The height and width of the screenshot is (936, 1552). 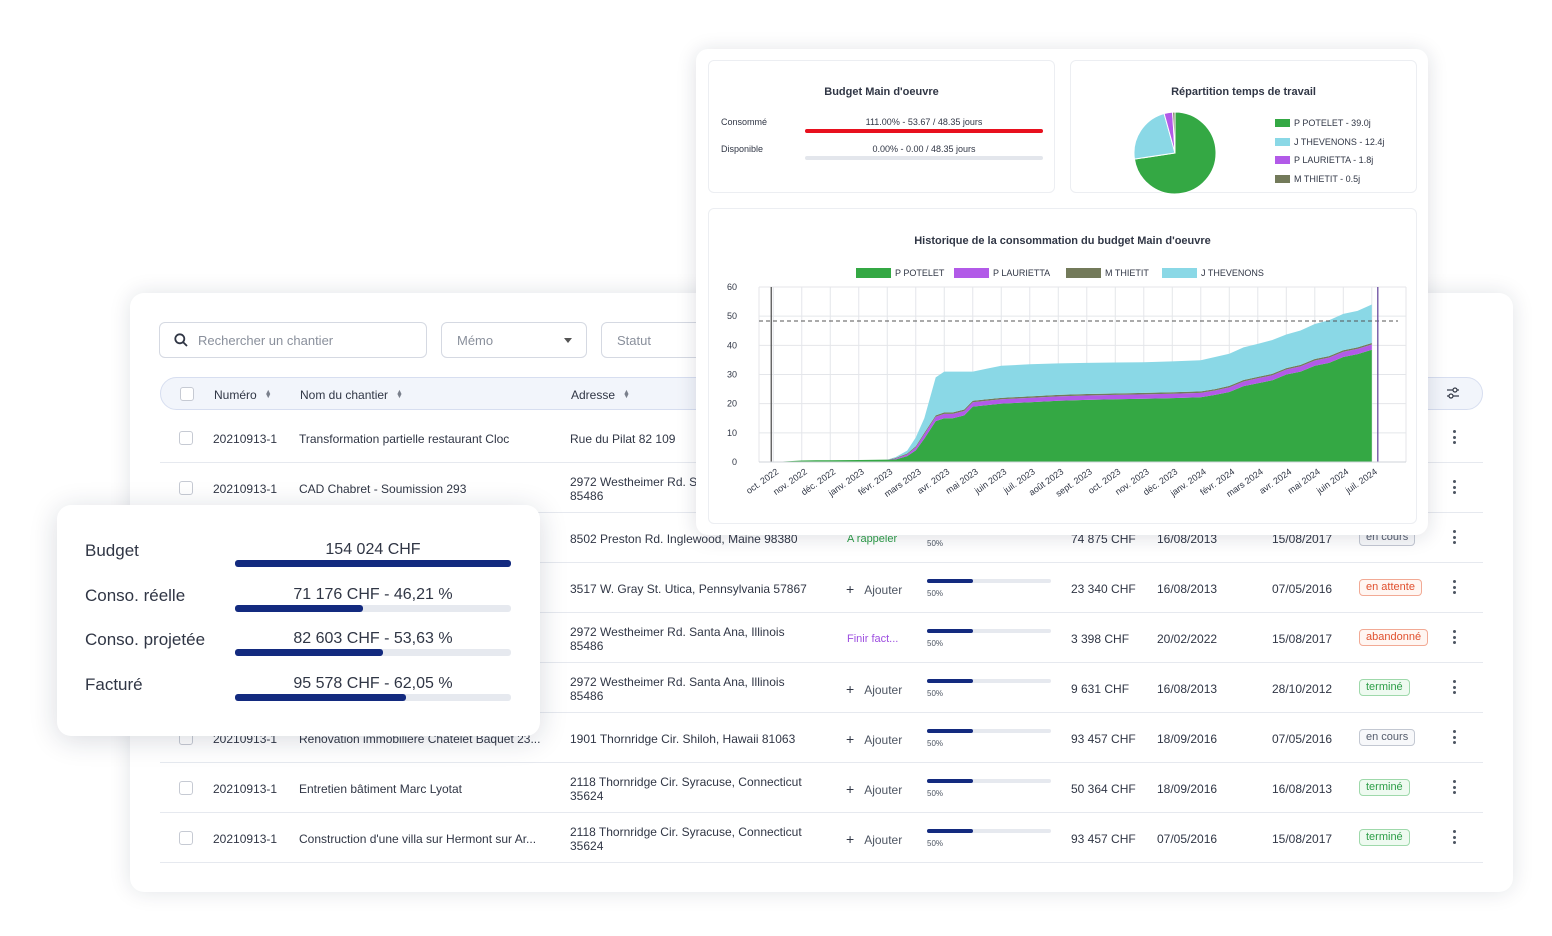 What do you see at coordinates (1187, 539) in the screenshot?
I see `row-date-debut: 16/08/2013` at bounding box center [1187, 539].